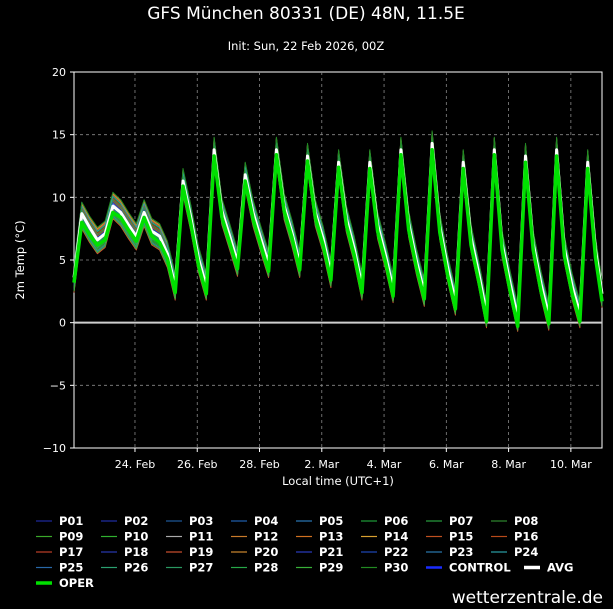 This screenshot has width=613, height=609. I want to click on y-tick-label: −5, so click(58, 385).